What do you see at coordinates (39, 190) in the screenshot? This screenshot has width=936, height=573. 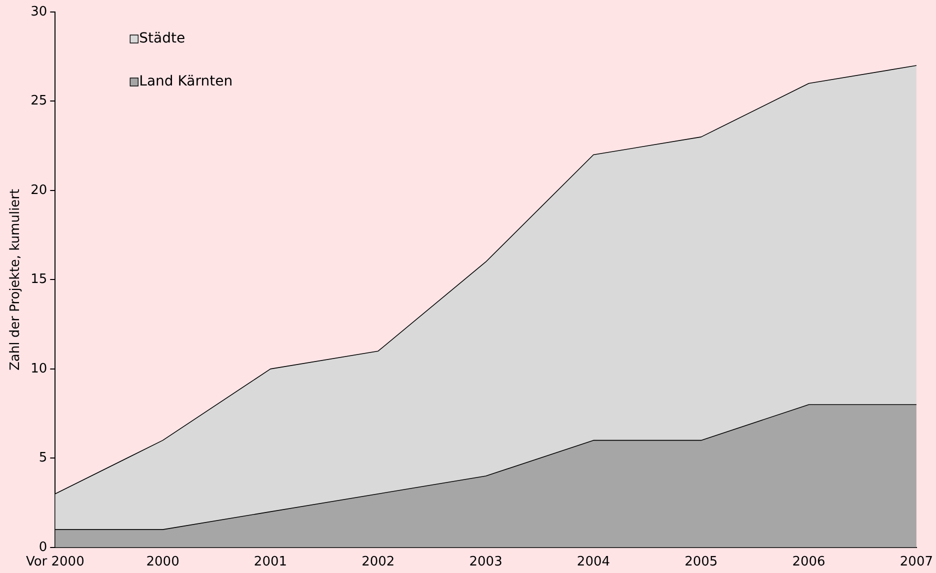 I see `y-tick-label: 20` at bounding box center [39, 190].